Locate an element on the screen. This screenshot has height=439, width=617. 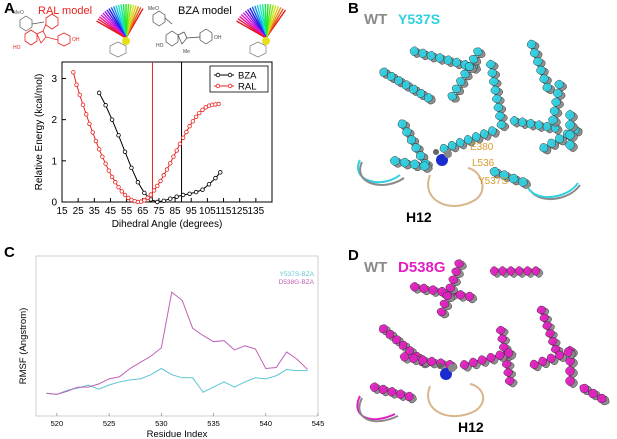
plot-frame is located at coordinates (167, 132).